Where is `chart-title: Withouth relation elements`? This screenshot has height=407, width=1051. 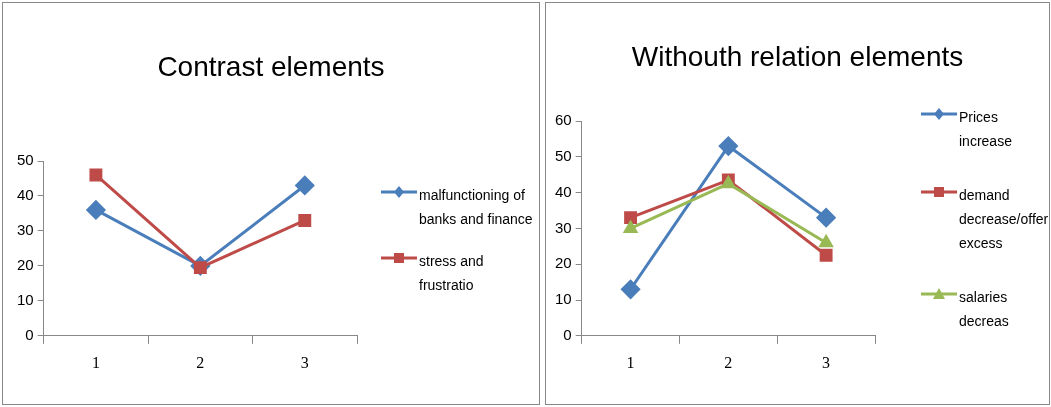 chart-title: Withouth relation elements is located at coordinates (797, 57).